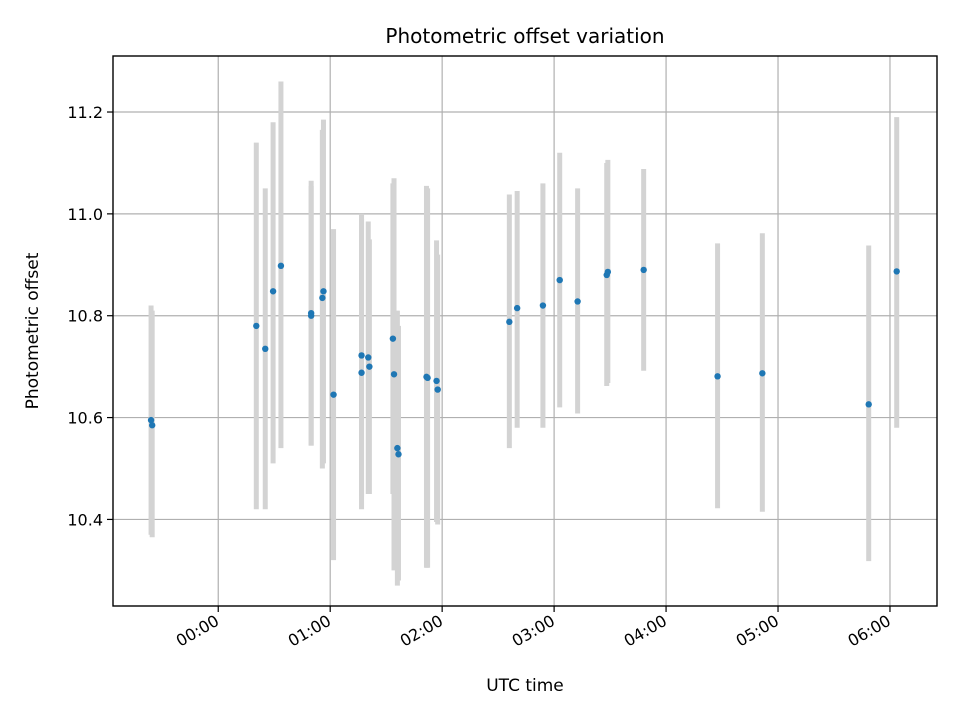 The image size is (960, 720). Describe the element at coordinates (85, 214) in the screenshot. I see `y-tick-label: 11.0` at that location.